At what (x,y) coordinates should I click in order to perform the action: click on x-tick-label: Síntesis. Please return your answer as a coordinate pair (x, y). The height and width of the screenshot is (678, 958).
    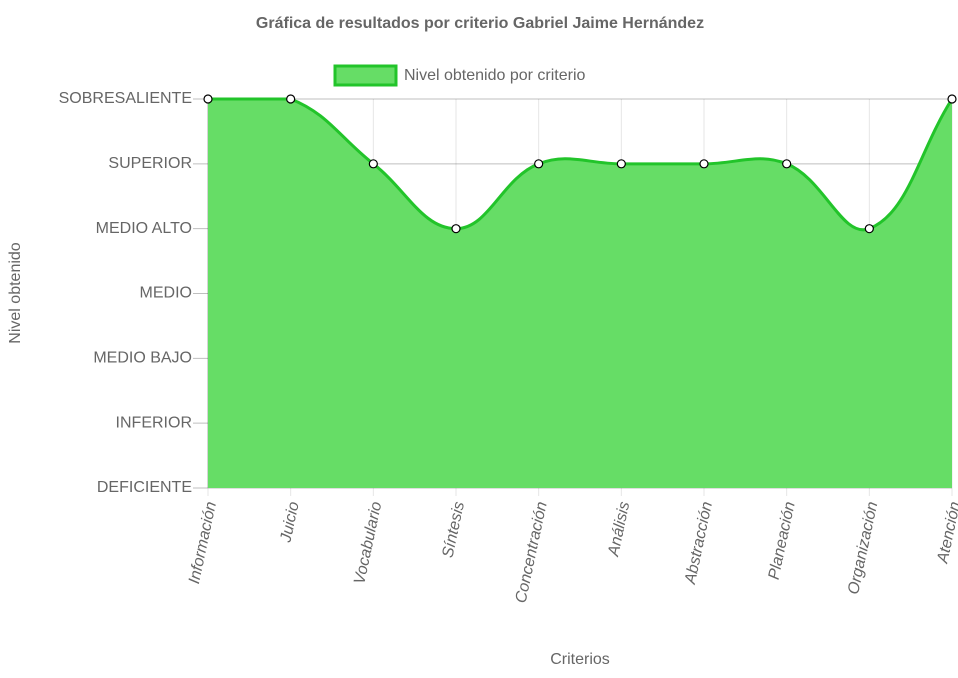
    Looking at the image, I should click on (454, 529).